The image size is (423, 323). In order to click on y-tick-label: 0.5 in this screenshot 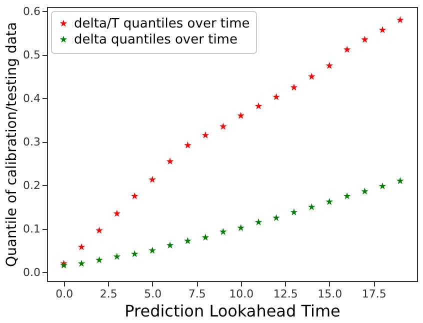, I will do `click(31, 55)`.